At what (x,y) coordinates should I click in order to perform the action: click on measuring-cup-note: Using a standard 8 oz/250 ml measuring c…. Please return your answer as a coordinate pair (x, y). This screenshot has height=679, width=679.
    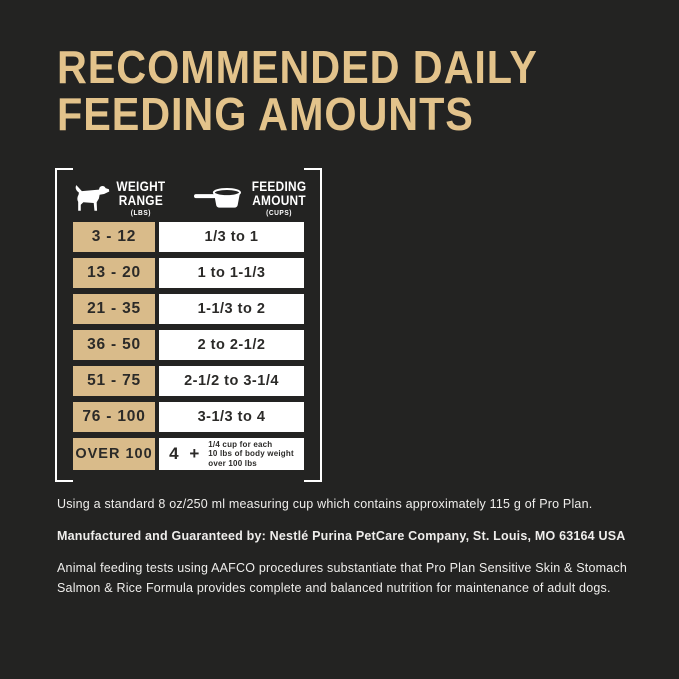
    Looking at the image, I should click on (325, 504).